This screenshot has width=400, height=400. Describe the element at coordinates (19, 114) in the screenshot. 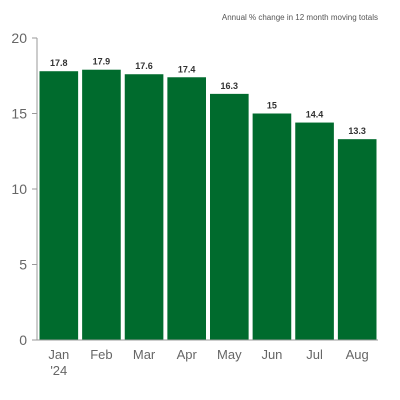

I see `y-tick-label: 15` at that location.